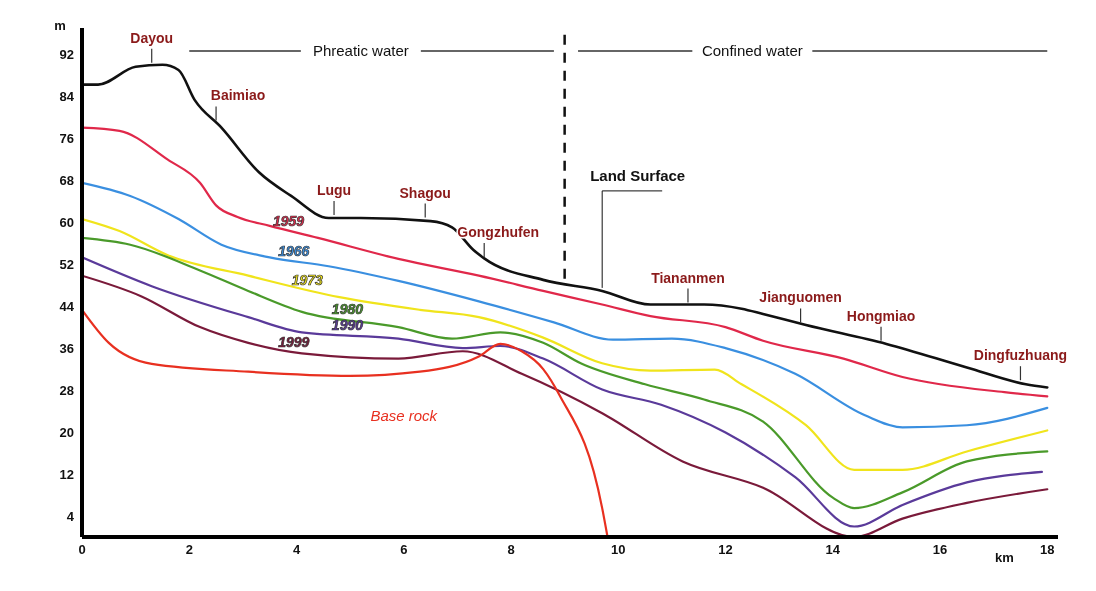 The height and width of the screenshot is (591, 1096). I want to click on y-tick-label: 36, so click(66, 348).